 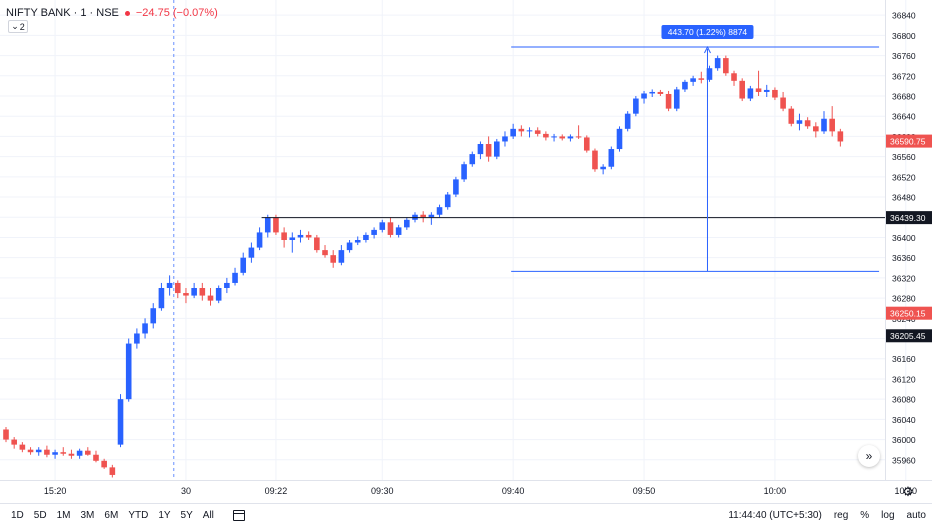 I want to click on x-tick-label: 09:40, so click(x=513, y=491).